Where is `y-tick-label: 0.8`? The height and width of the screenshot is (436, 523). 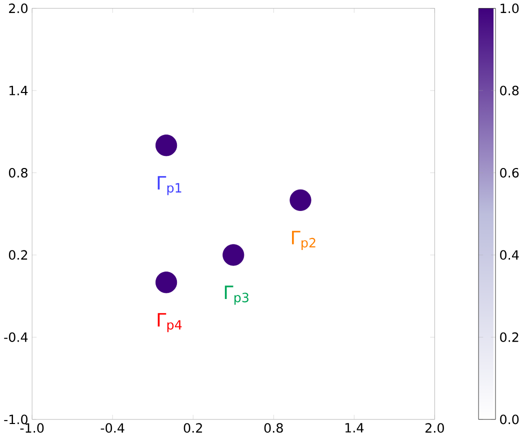 y-tick-label: 0.8 is located at coordinates (18, 173).